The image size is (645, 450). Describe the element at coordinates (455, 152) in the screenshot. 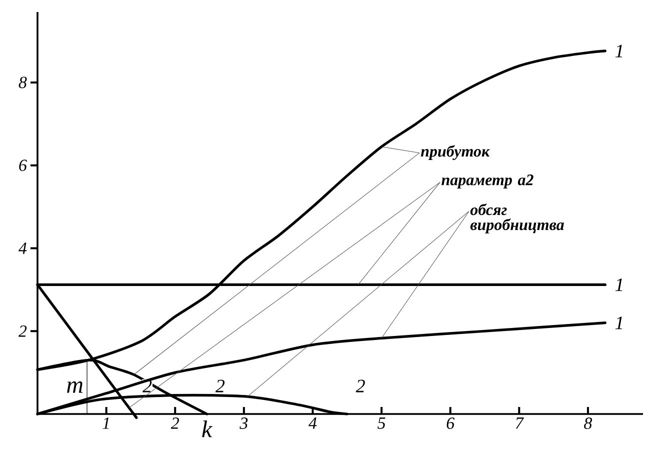

I see `annotation: прибуток` at that location.